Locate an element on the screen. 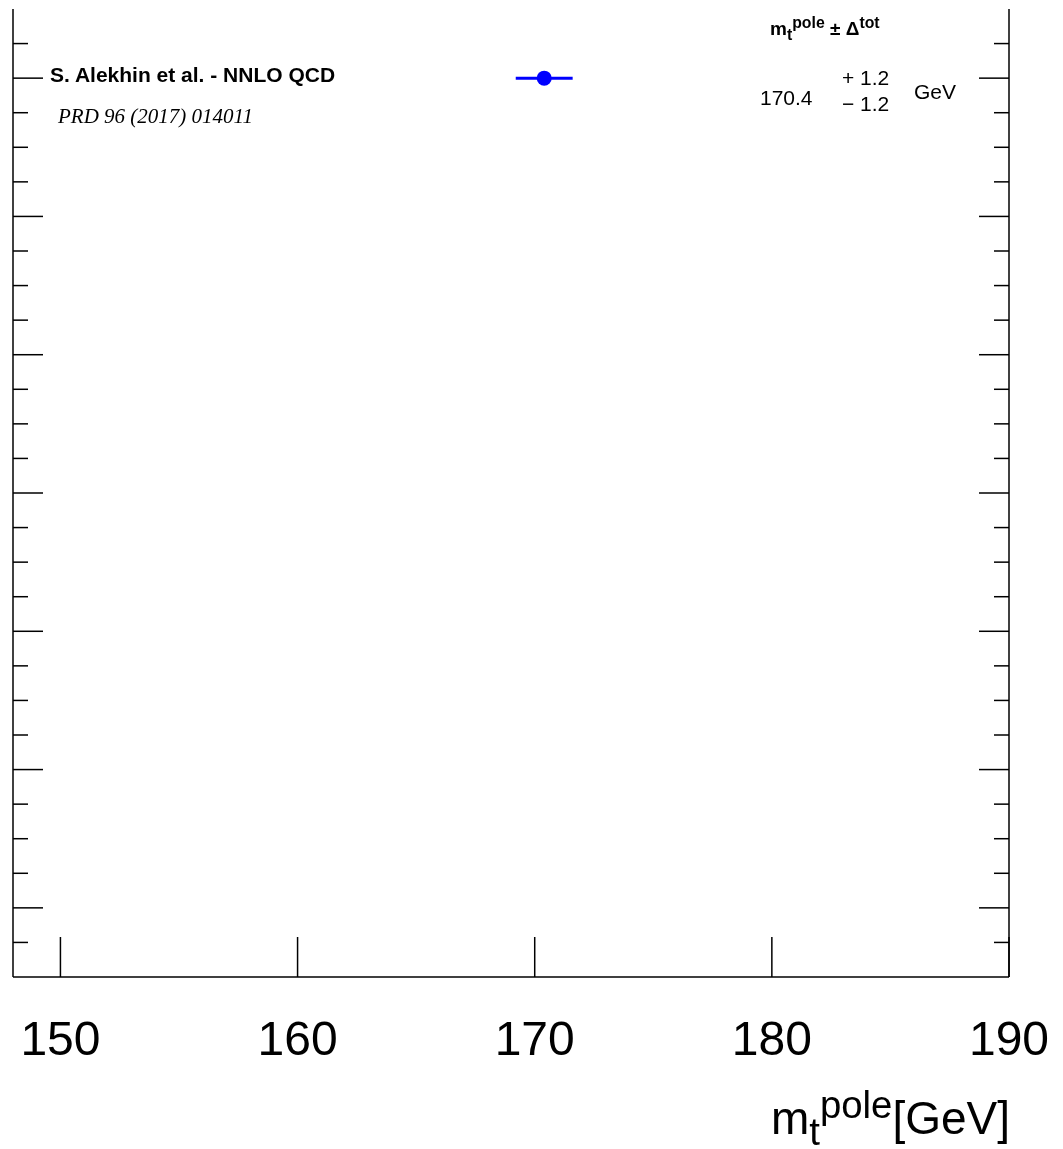  annotation: 170.4 is located at coordinates (786, 98).